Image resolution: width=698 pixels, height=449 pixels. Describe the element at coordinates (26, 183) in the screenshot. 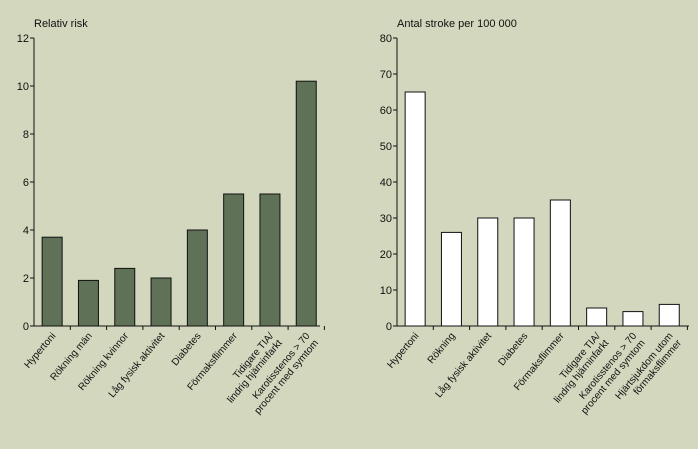

I see `y-tick-label: 6` at that location.